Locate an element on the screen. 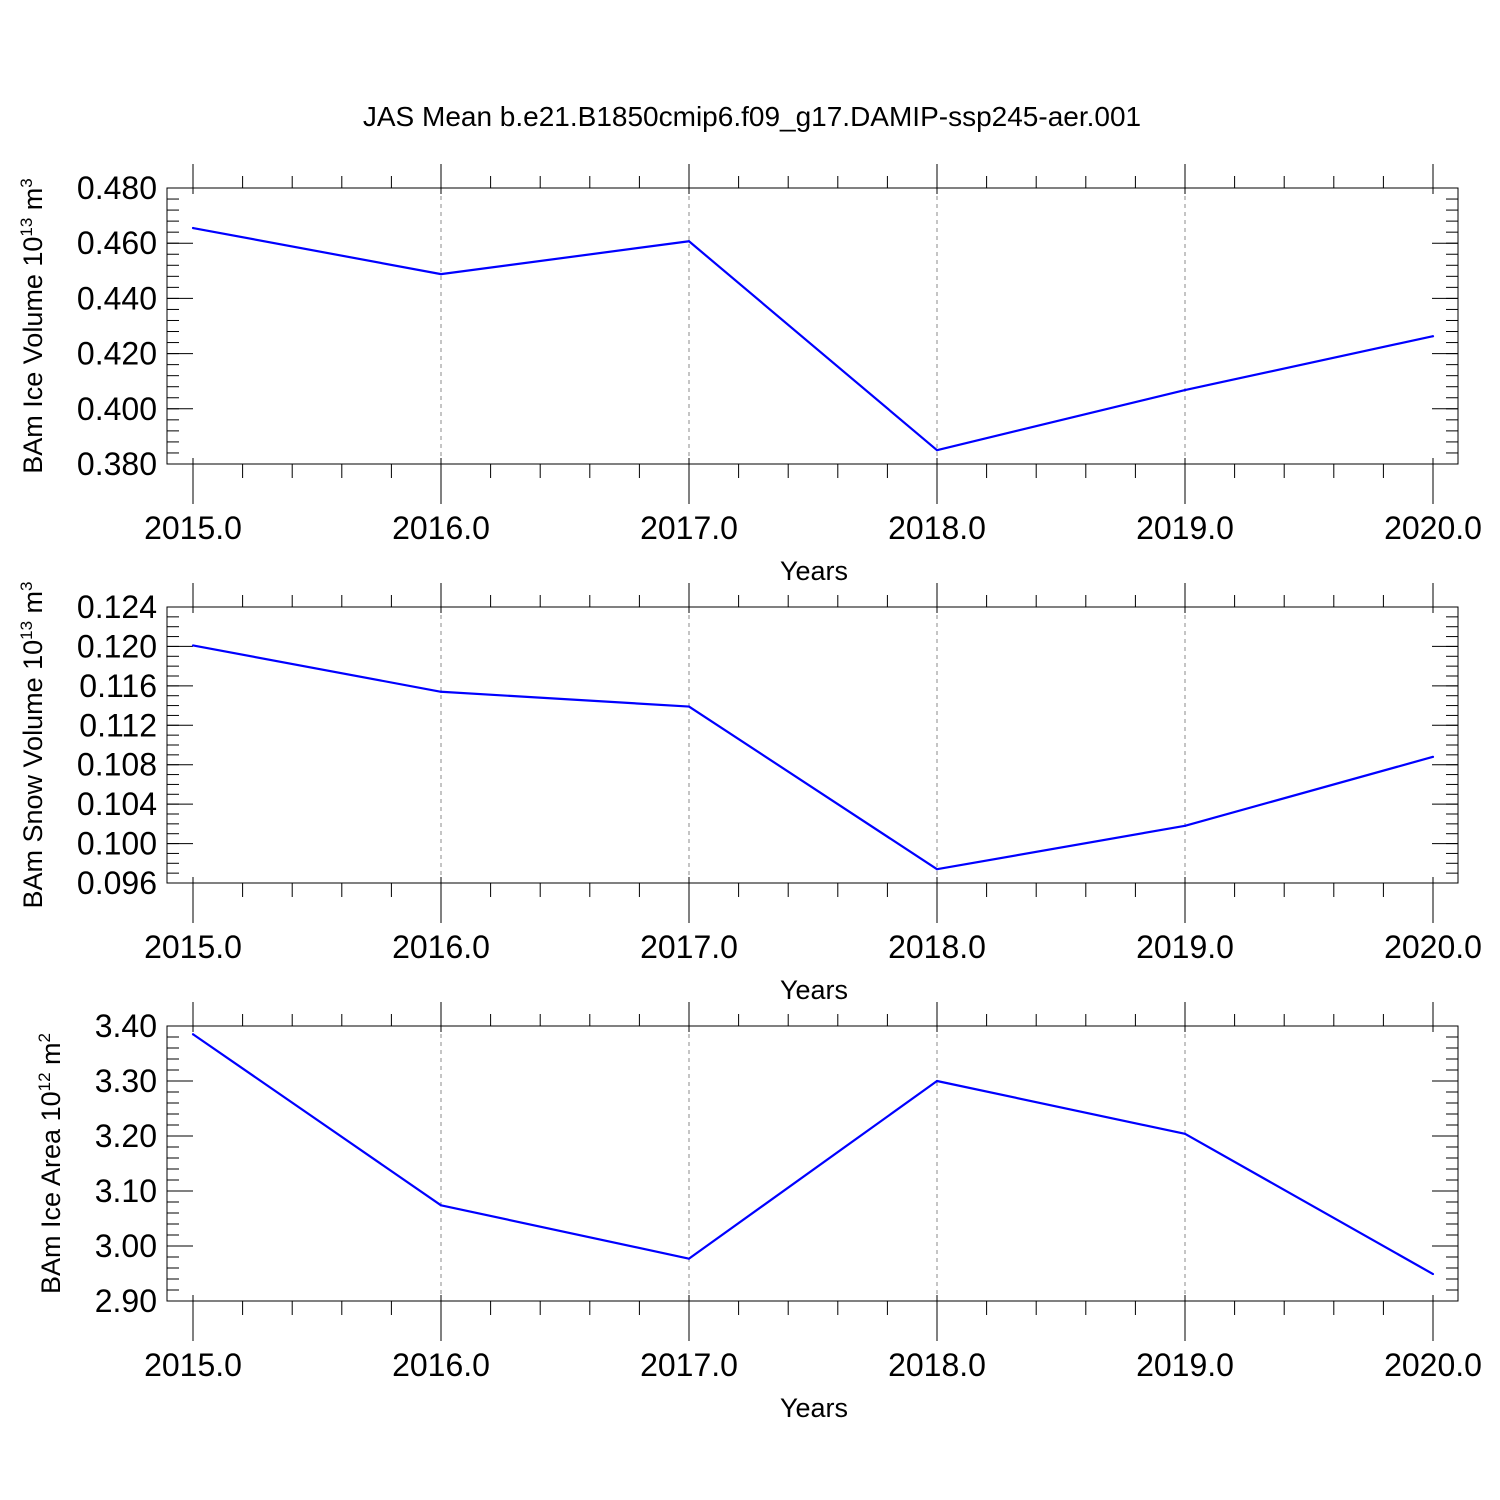  y-tick-label: 0.116 is located at coordinates (118, 686).